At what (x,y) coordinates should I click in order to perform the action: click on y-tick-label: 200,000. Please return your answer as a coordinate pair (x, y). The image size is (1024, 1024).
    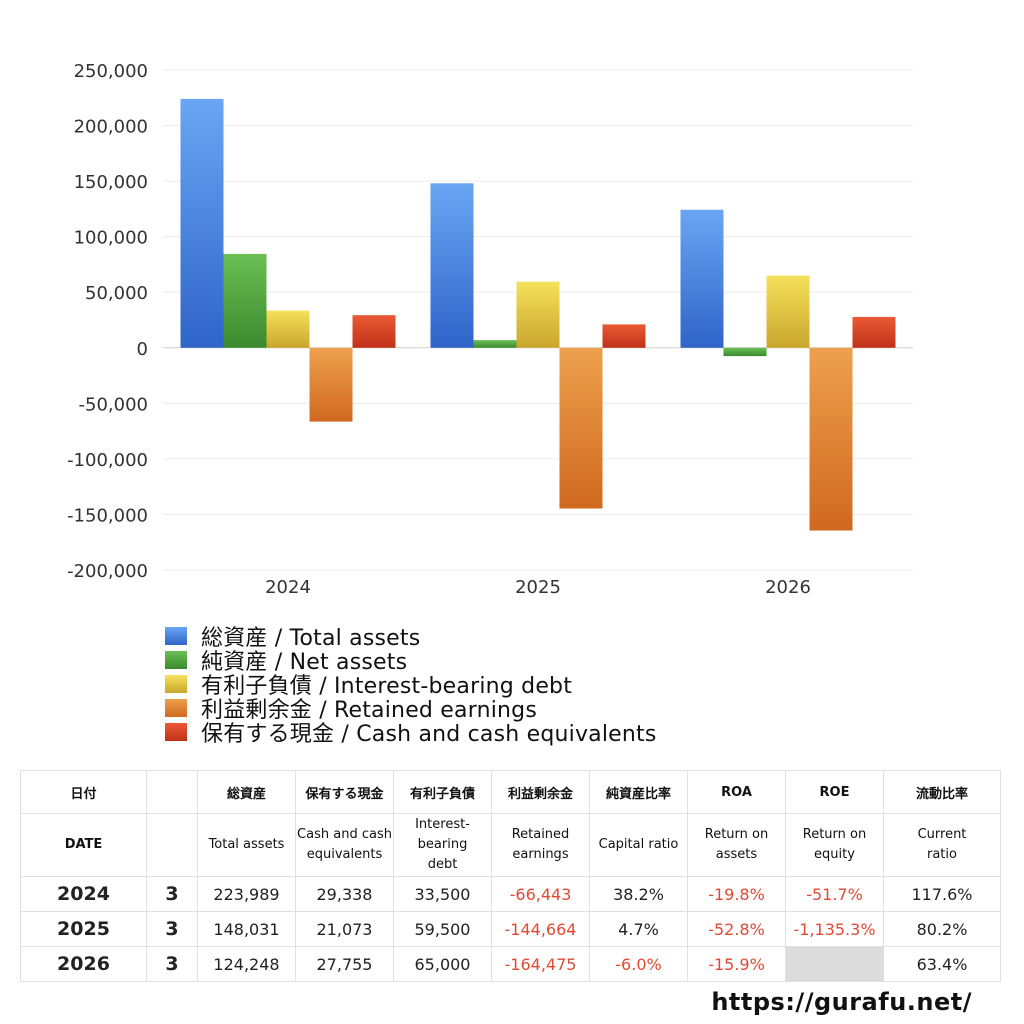
    Looking at the image, I should click on (111, 127).